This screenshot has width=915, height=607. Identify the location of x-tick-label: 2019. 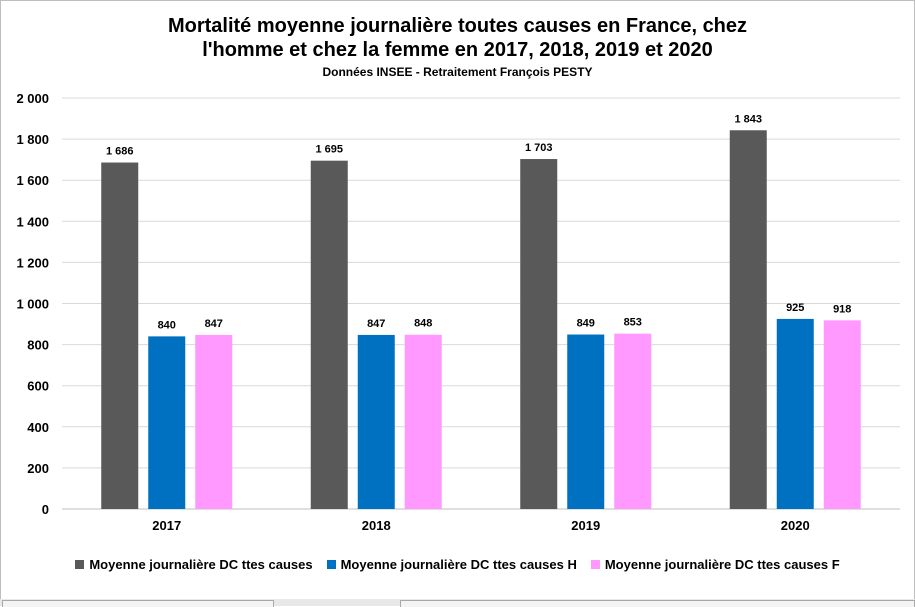
(585, 525).